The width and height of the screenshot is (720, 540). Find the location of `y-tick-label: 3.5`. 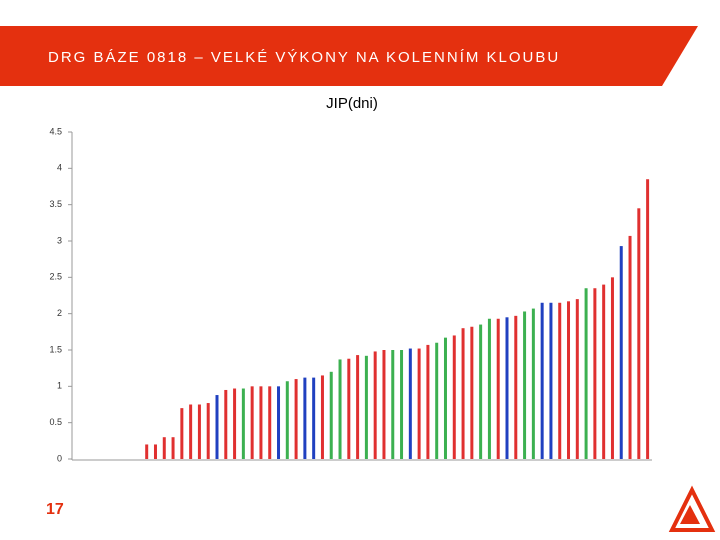

y-tick-label: 3.5 is located at coordinates (55, 204).